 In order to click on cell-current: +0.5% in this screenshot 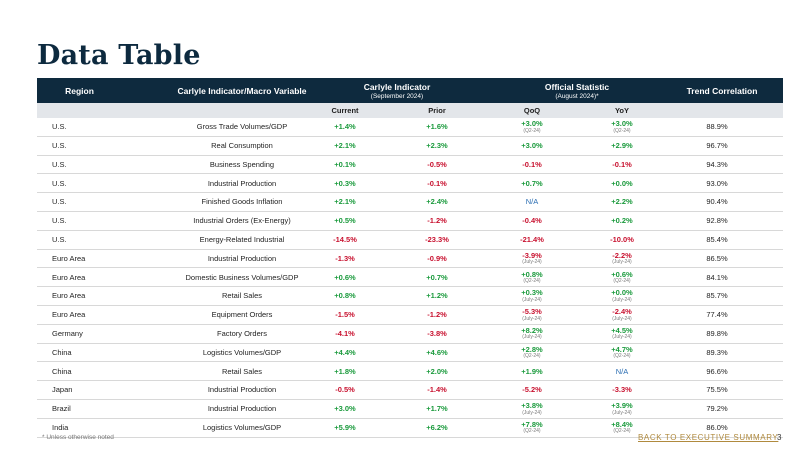, I will do `click(345, 221)`.